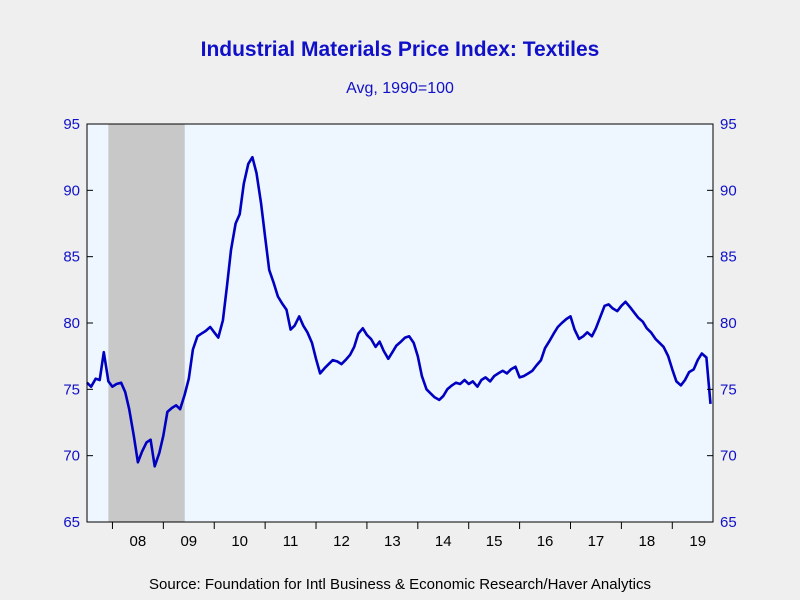 The height and width of the screenshot is (600, 800). Describe the element at coordinates (728, 124) in the screenshot. I see `y-tick-label-right: 95` at that location.